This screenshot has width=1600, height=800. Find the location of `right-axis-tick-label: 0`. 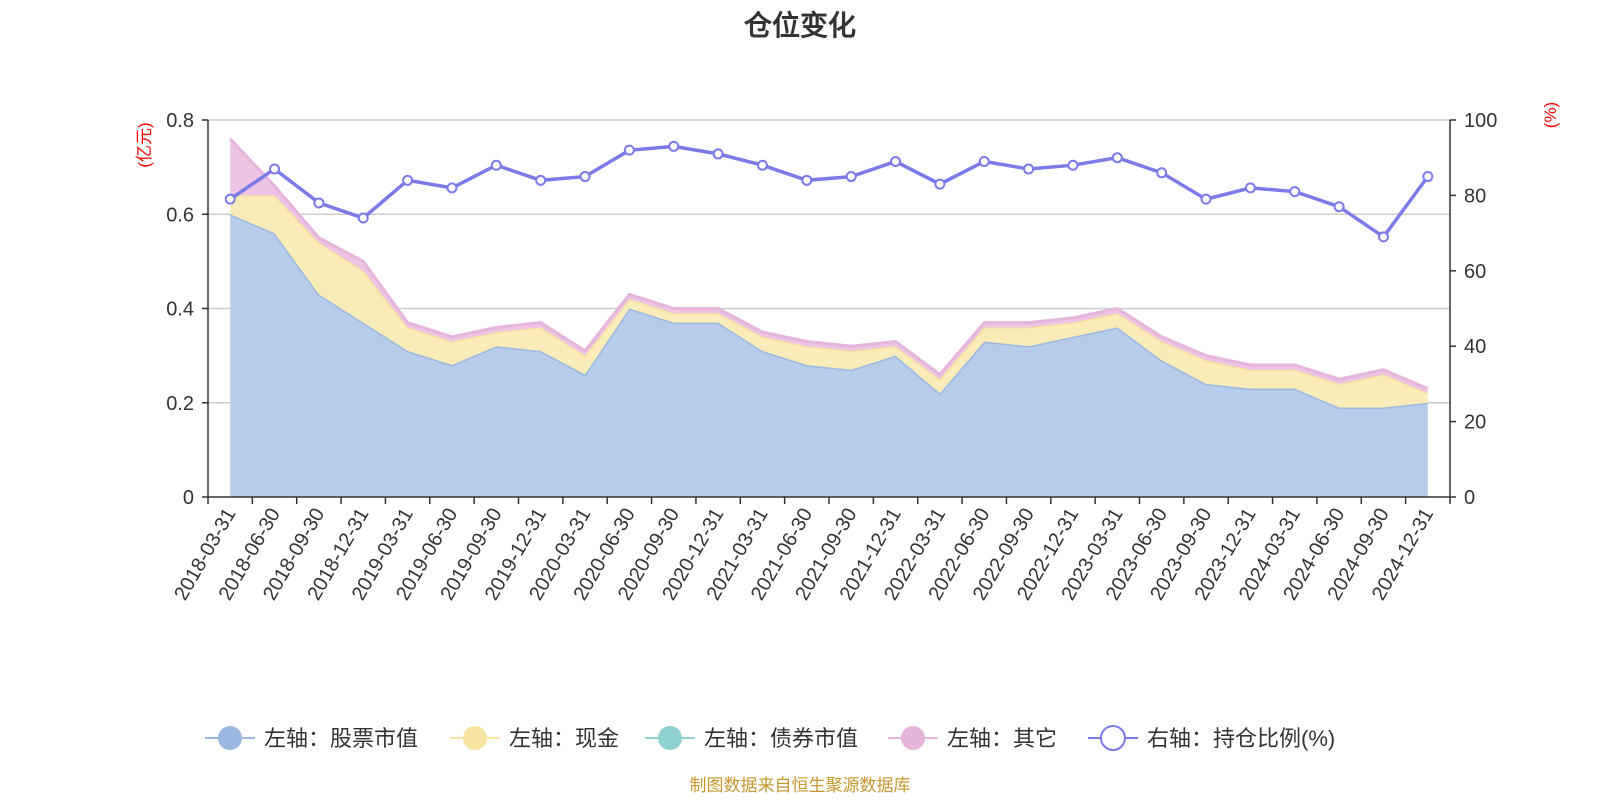

right-axis-tick-label: 0 is located at coordinates (1469, 498).